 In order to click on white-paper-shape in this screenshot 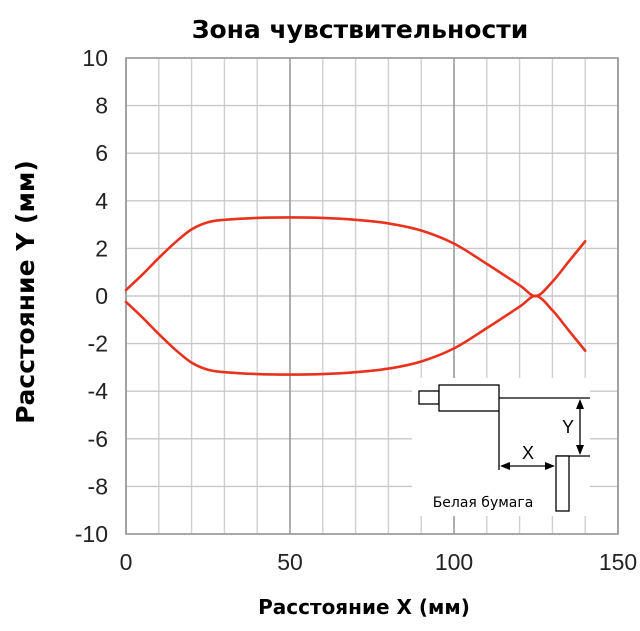, I will do `click(562, 483)`.